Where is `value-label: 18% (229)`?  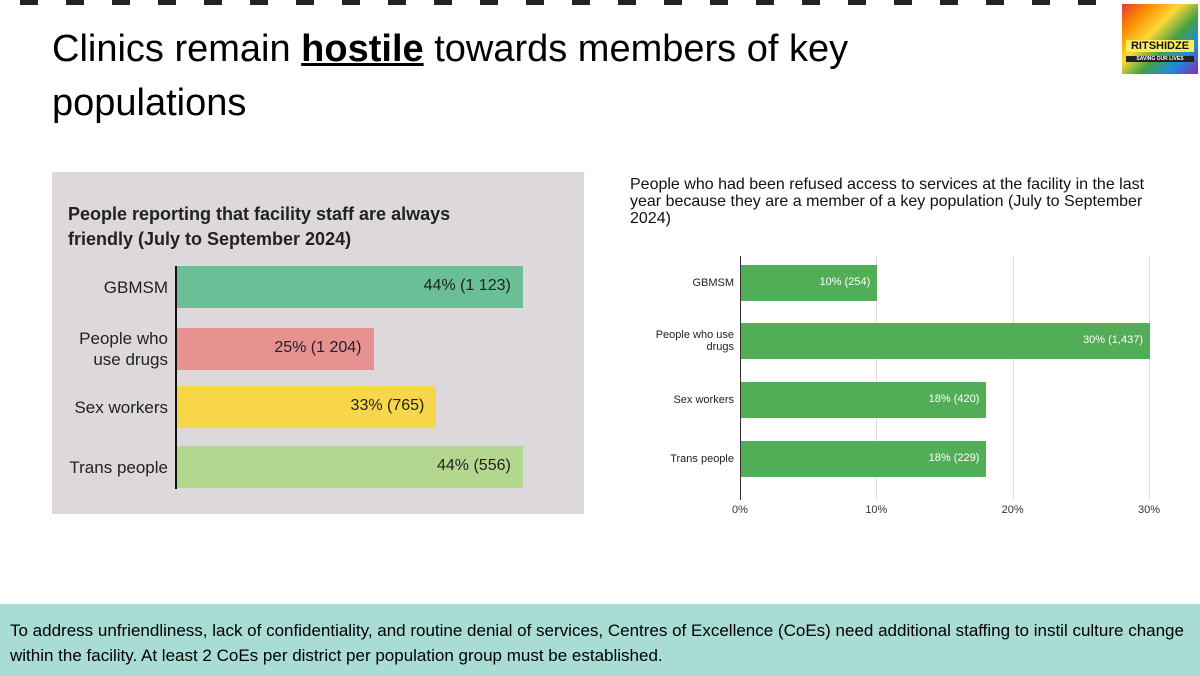
value-label: 18% (229) is located at coordinates (954, 458).